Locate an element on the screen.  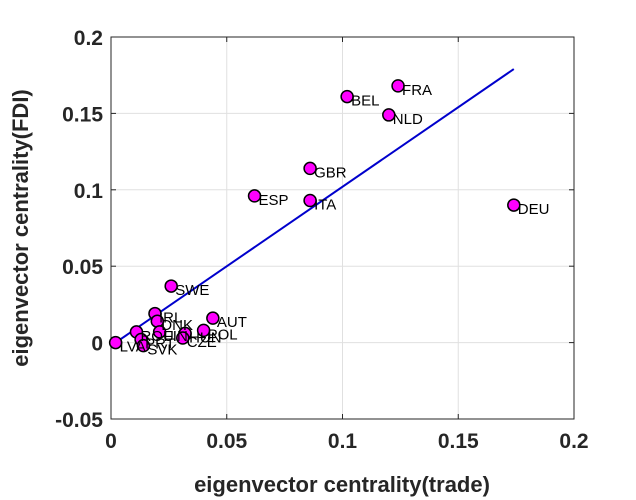
x-tick-label: 0.15 is located at coordinates (458, 441).